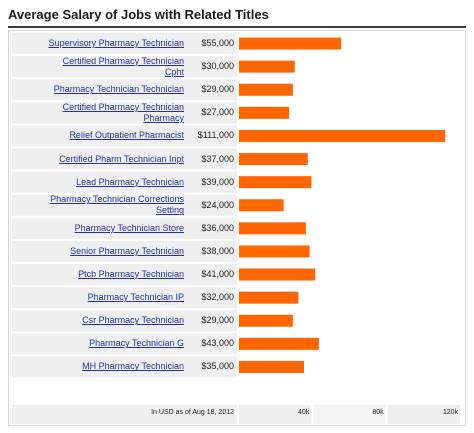 This screenshot has height=433, width=474. Describe the element at coordinates (174, 71) in the screenshot. I see `job-title-line: Cpht` at that location.